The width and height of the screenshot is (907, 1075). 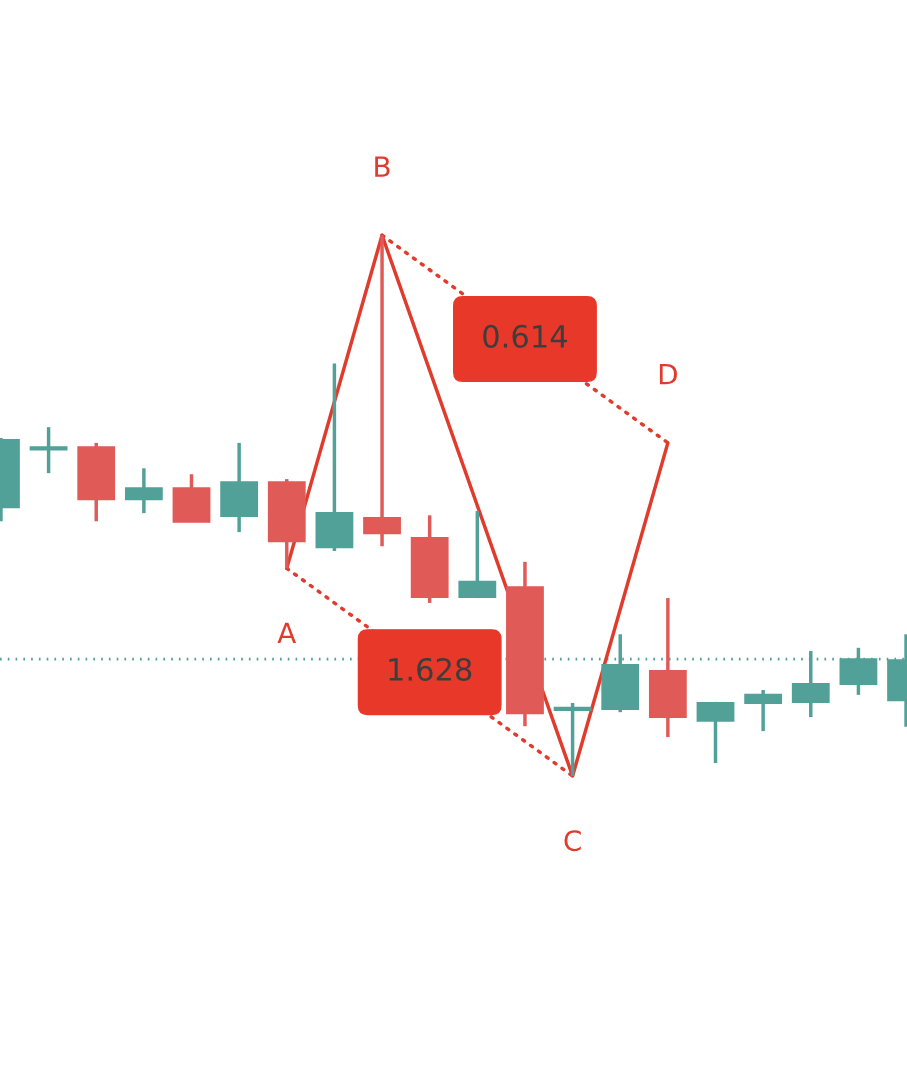 I want to click on text: B, so click(x=382, y=166).